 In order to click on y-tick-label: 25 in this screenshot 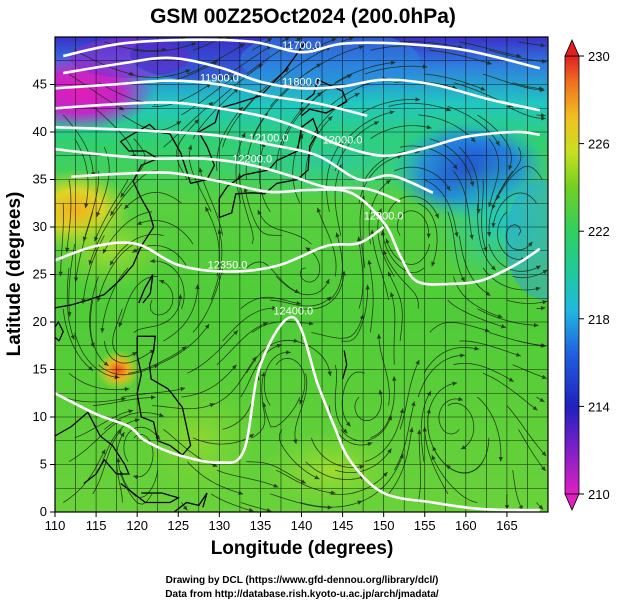, I will do `click(40, 274)`.